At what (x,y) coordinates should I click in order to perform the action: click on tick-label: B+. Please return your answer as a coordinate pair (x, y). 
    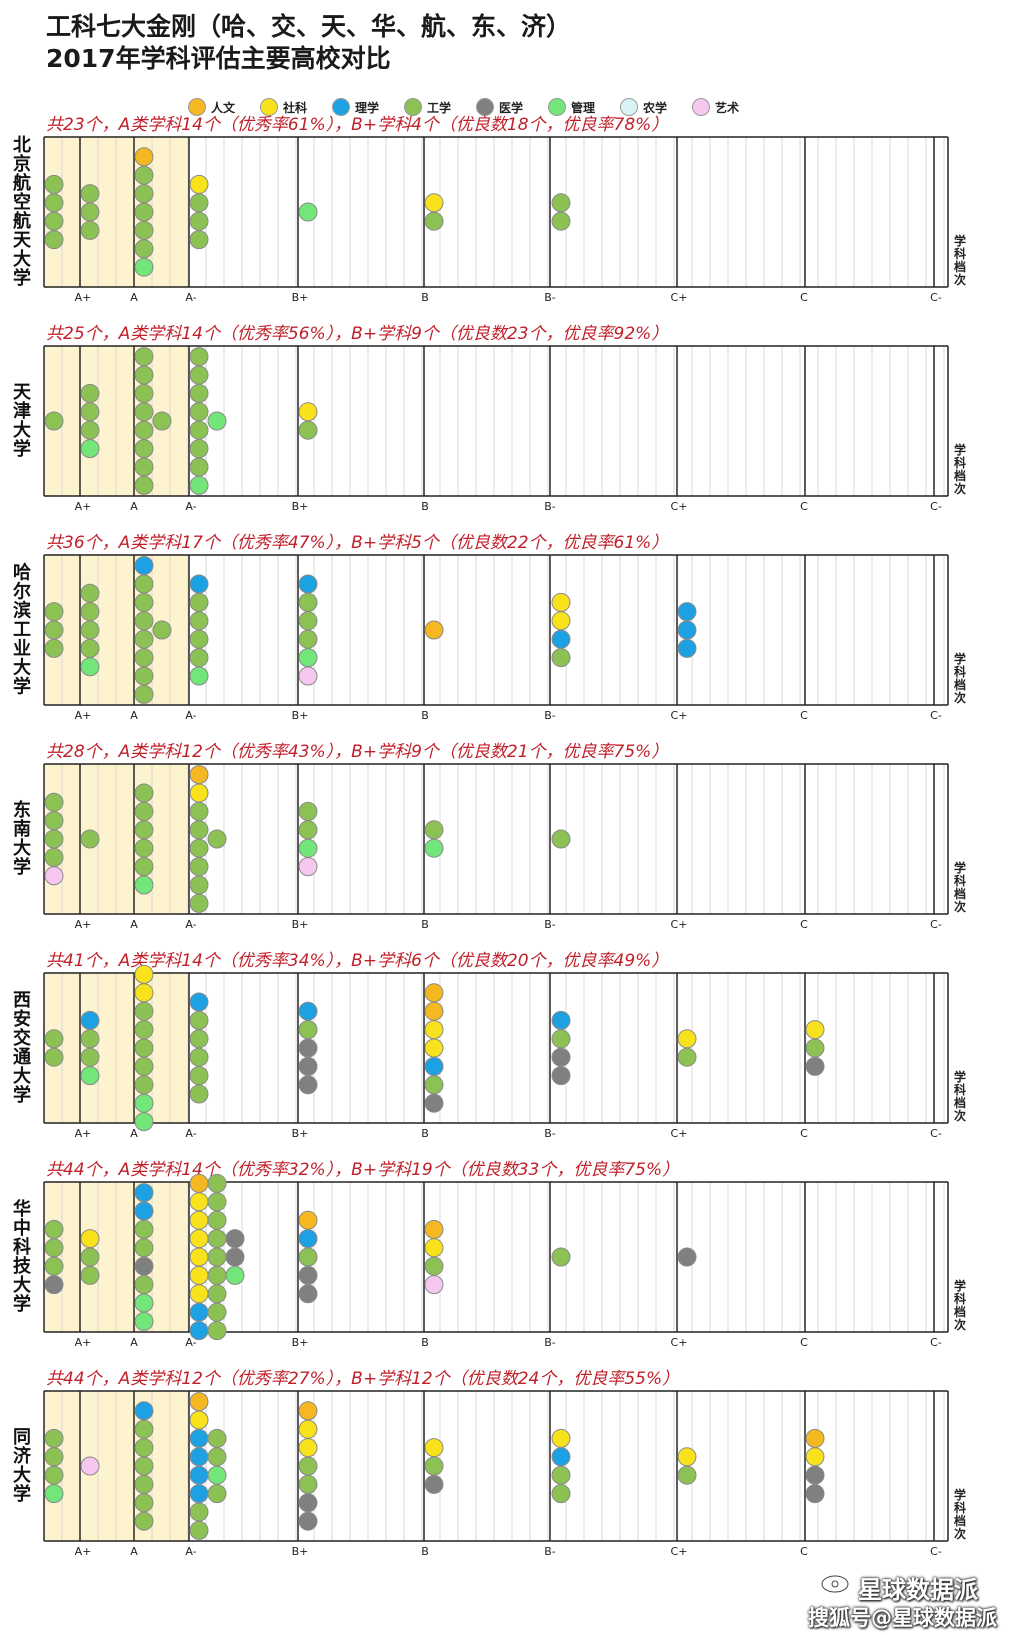
    Looking at the image, I should click on (300, 506).